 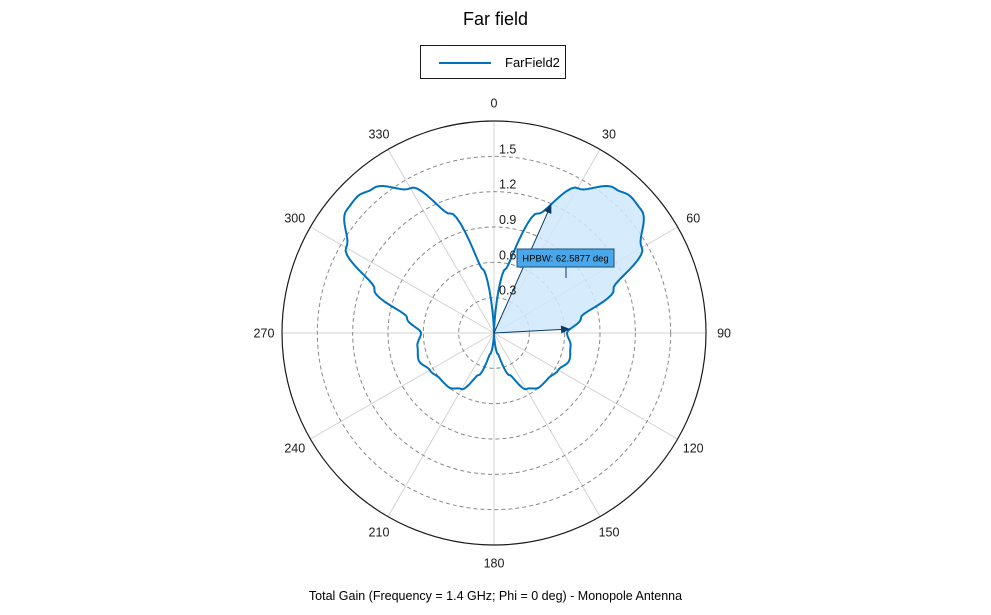 I want to click on angle-tick-label-0: 0, so click(x=494, y=103).